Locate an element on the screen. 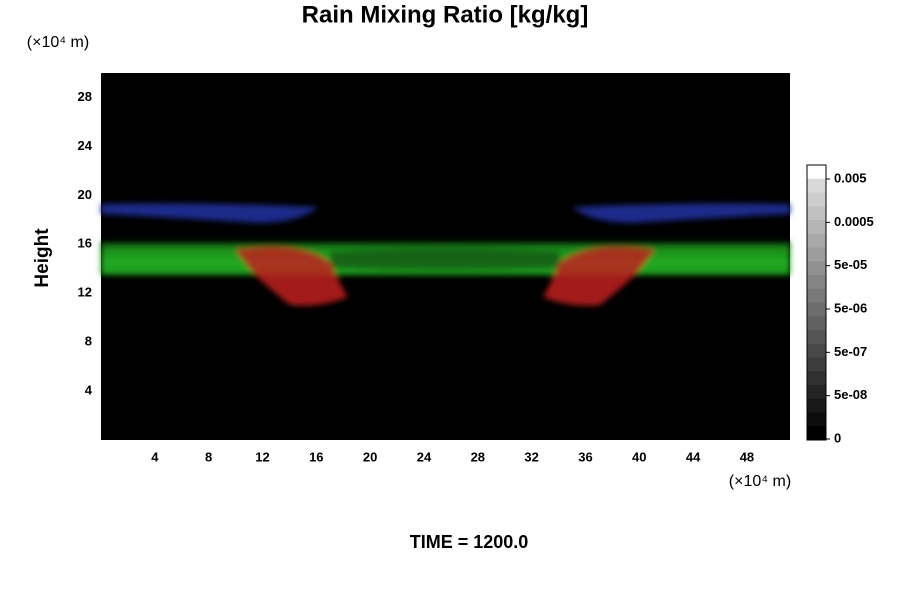 Image resolution: width=900 pixels, height=600 pixels. x-tick-label: 48 is located at coordinates (747, 456).